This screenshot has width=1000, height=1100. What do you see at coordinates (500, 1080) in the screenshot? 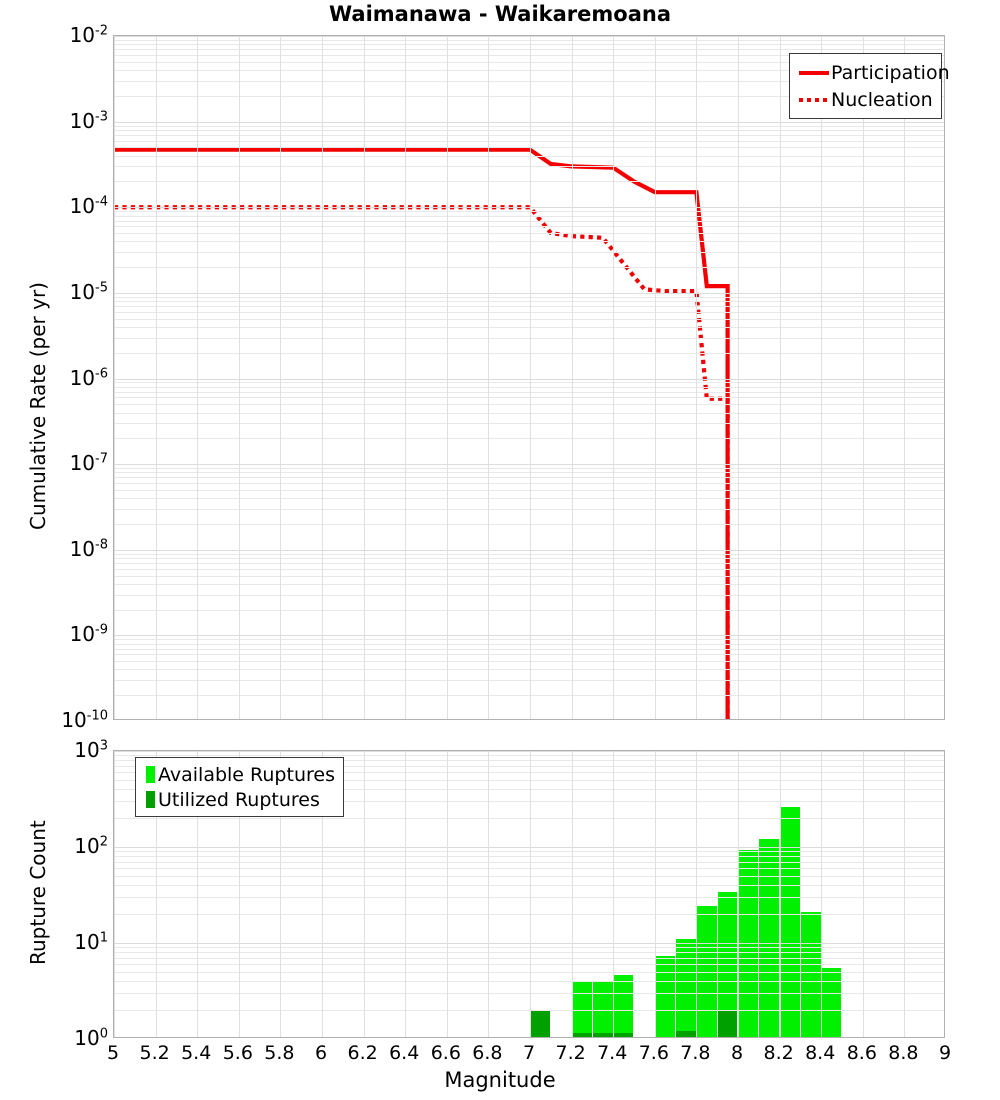
I see `x-axis-label: Magnitude` at bounding box center [500, 1080].